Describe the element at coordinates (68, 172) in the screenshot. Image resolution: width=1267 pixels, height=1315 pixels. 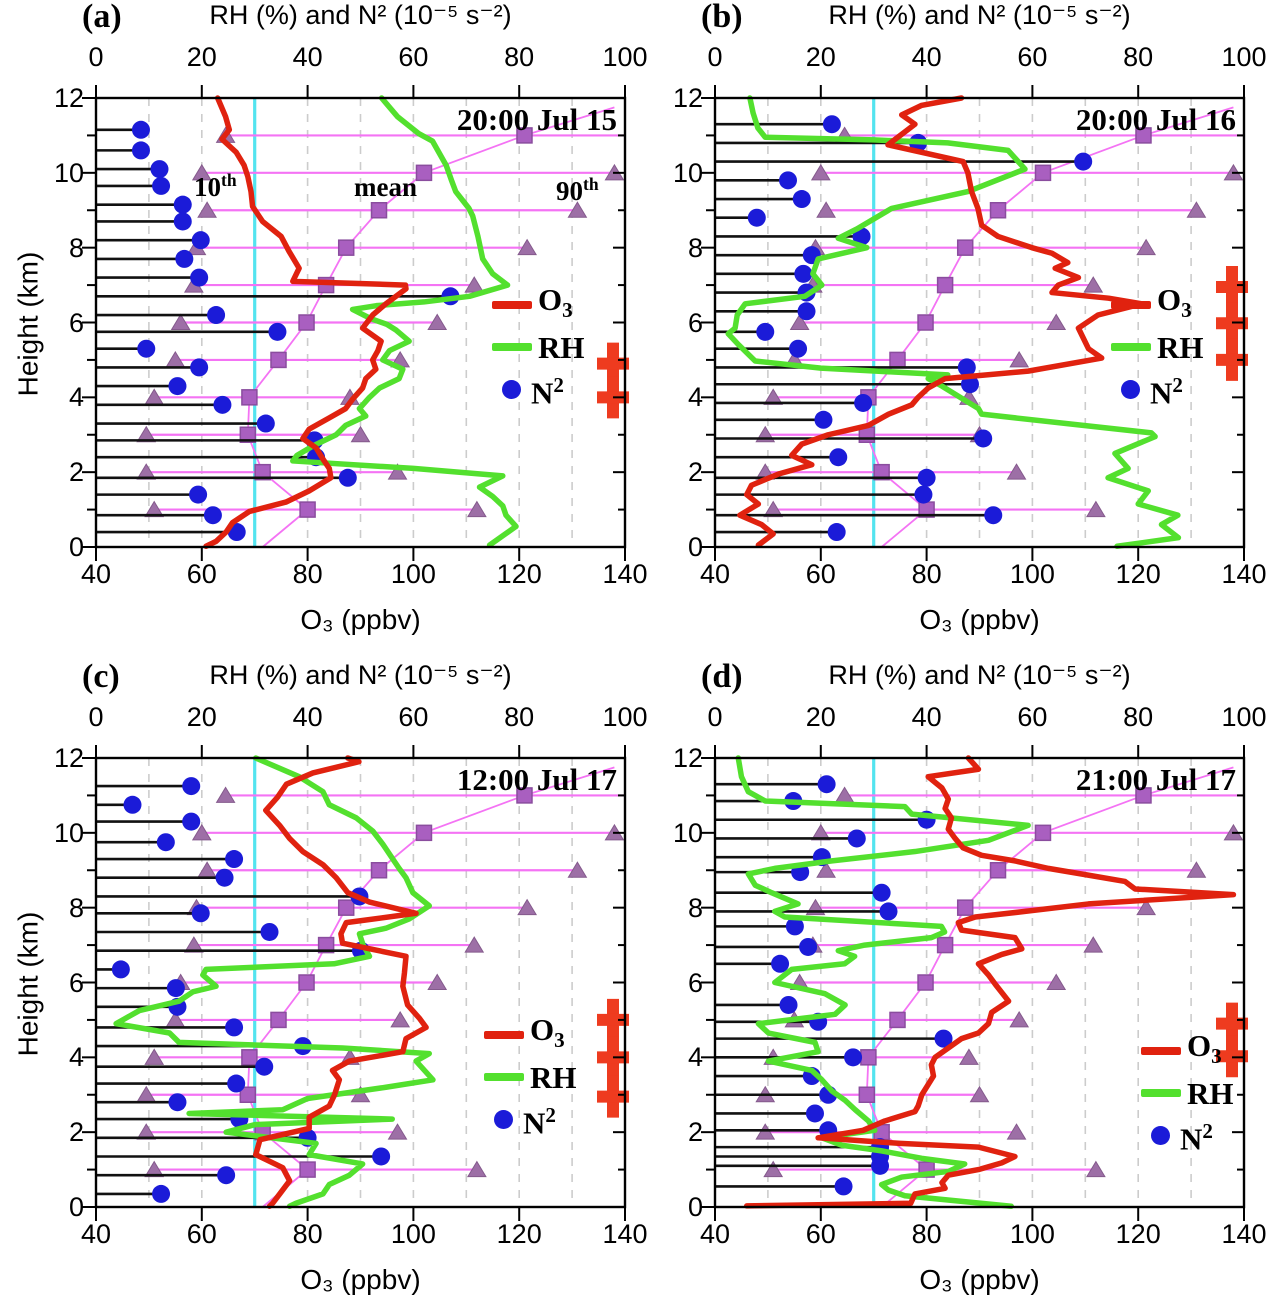
I see `y-tick-label: 10` at that location.